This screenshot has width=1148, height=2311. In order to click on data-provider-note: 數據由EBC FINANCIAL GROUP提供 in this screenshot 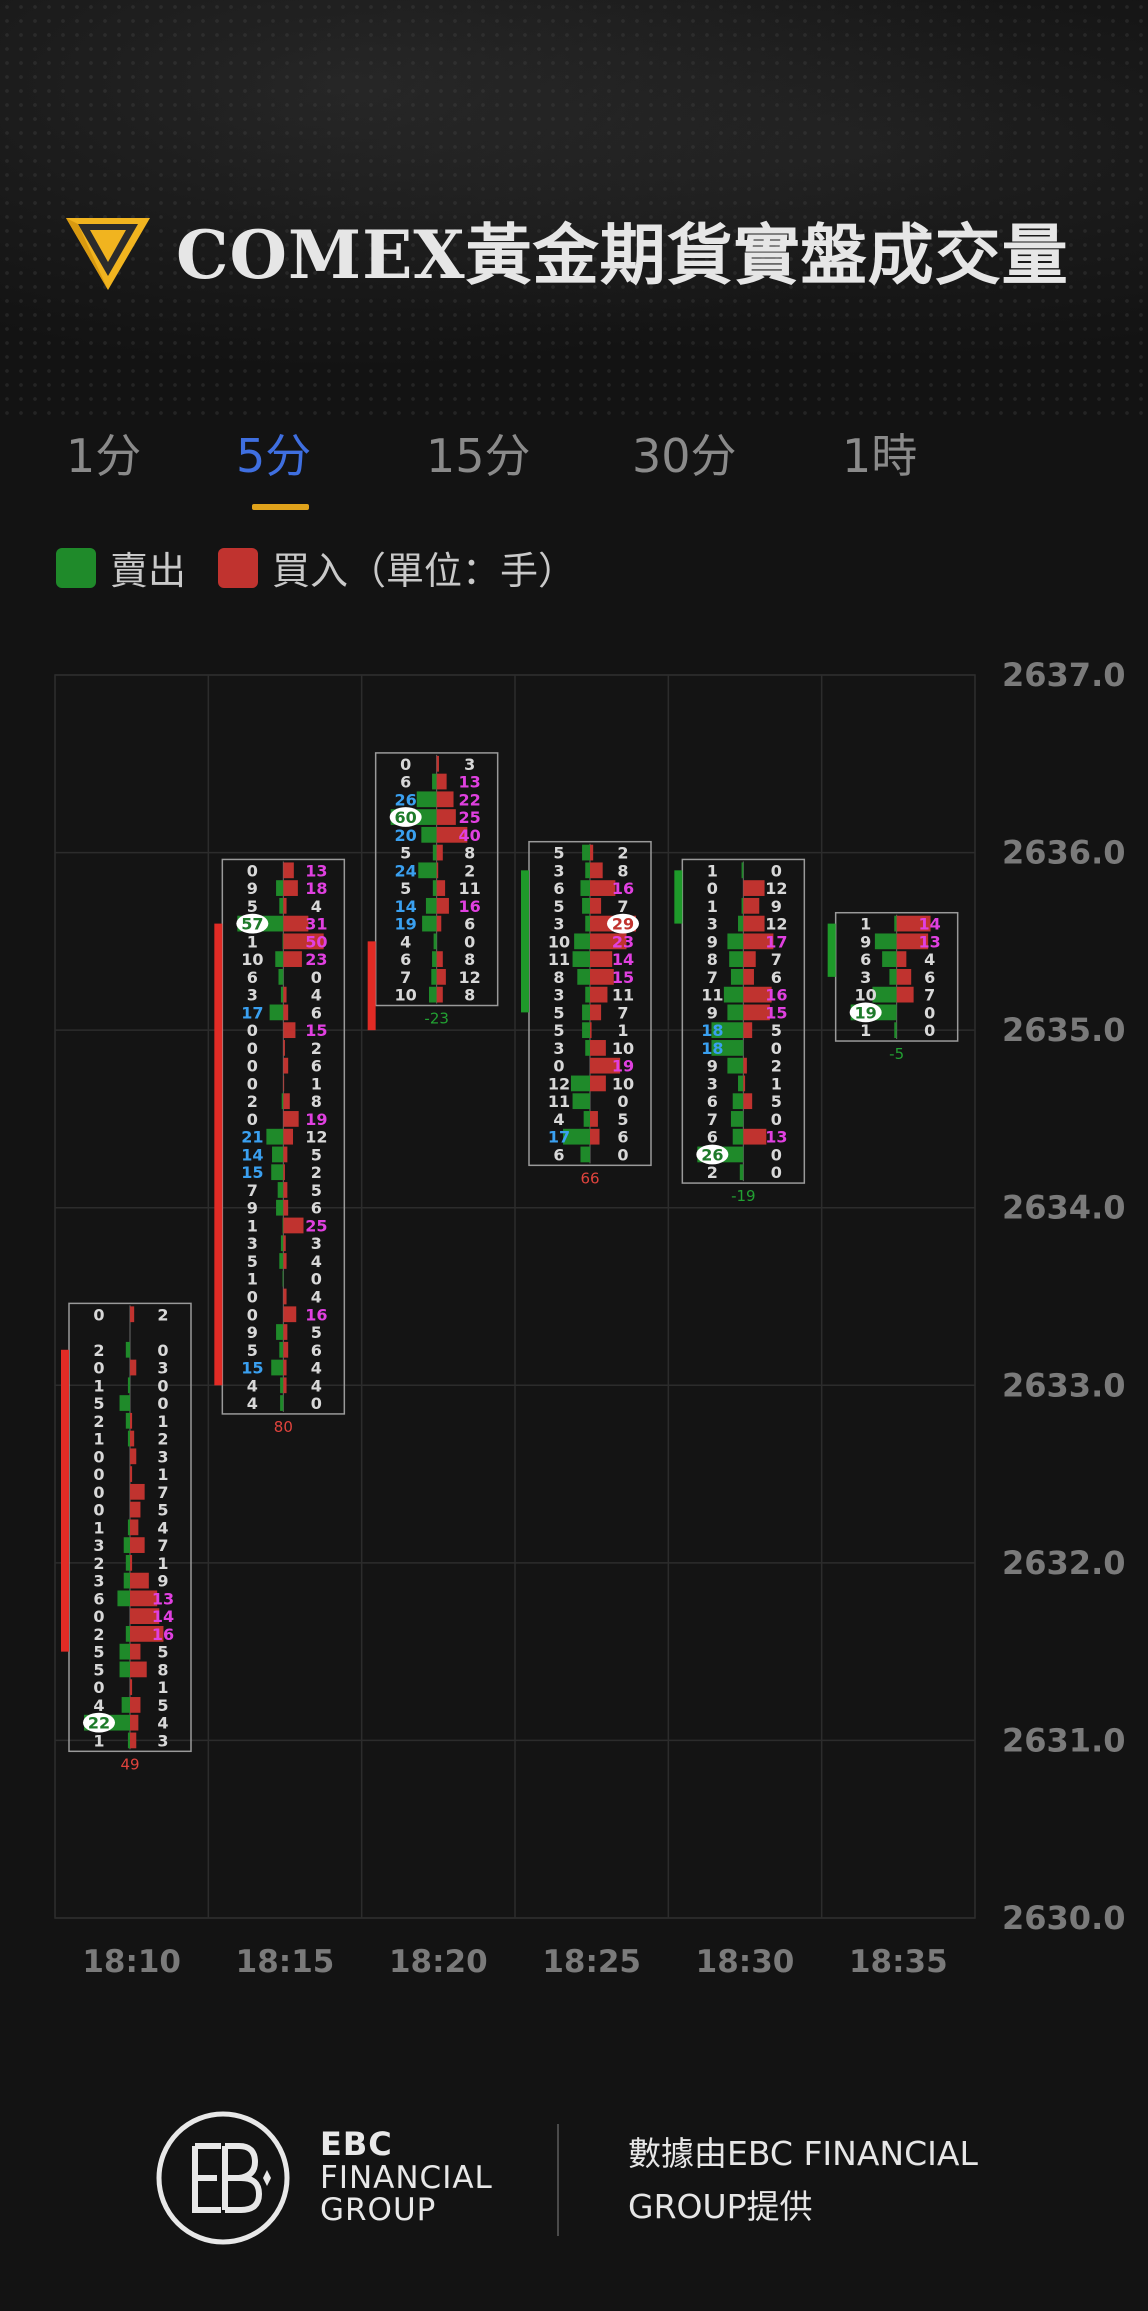, I will do `click(803, 2180)`.